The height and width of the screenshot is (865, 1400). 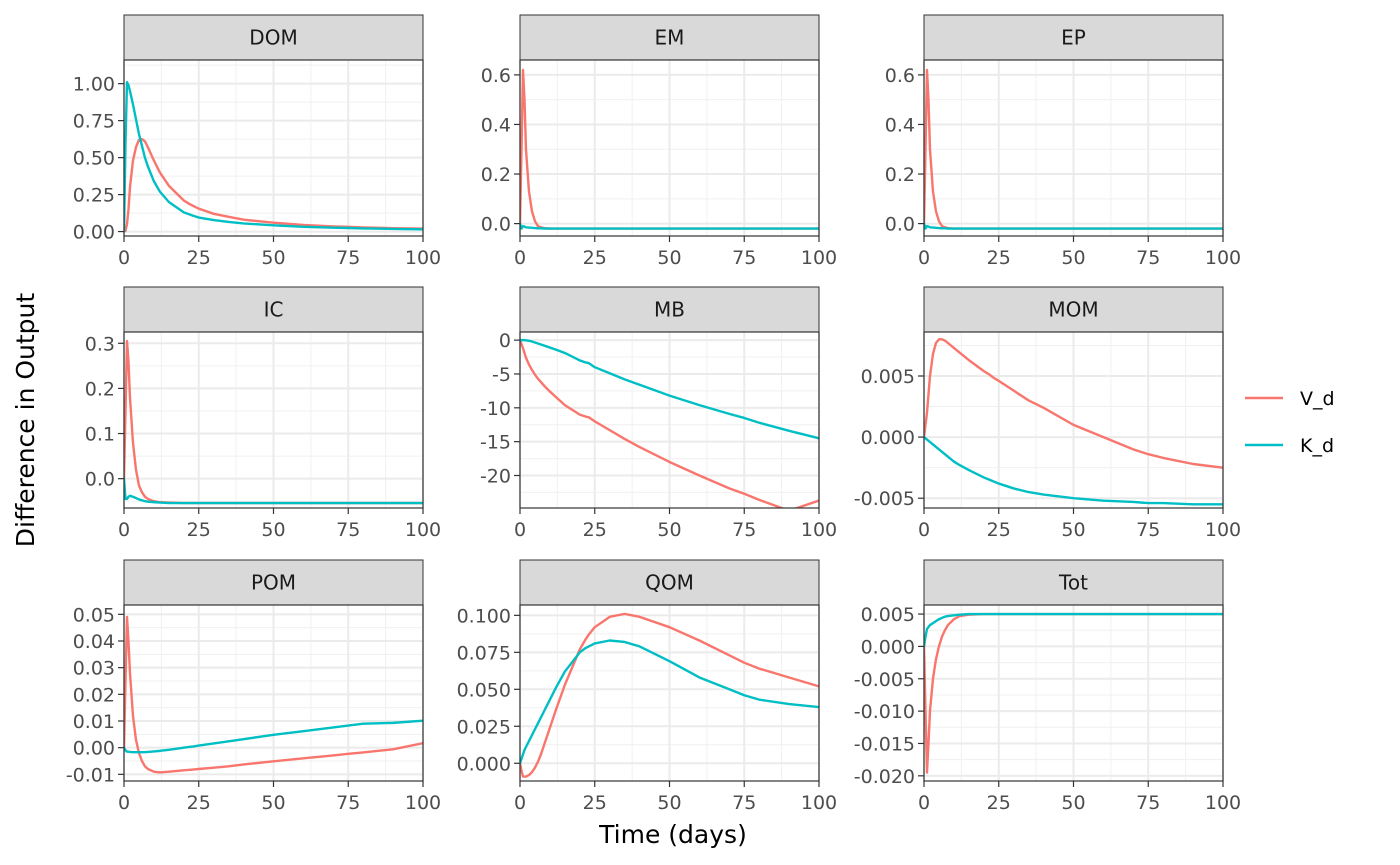 I want to click on y-tick-label: 0.025, so click(x=484, y=727).